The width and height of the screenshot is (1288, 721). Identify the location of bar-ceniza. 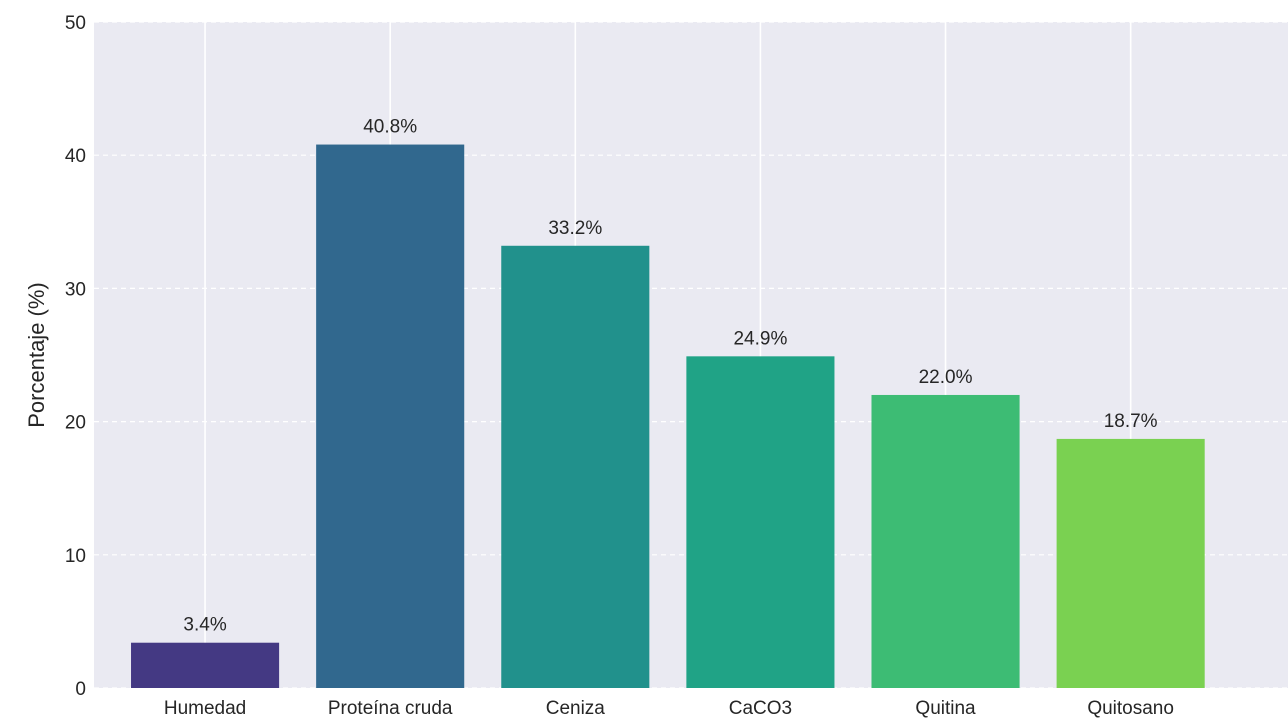
(575, 466).